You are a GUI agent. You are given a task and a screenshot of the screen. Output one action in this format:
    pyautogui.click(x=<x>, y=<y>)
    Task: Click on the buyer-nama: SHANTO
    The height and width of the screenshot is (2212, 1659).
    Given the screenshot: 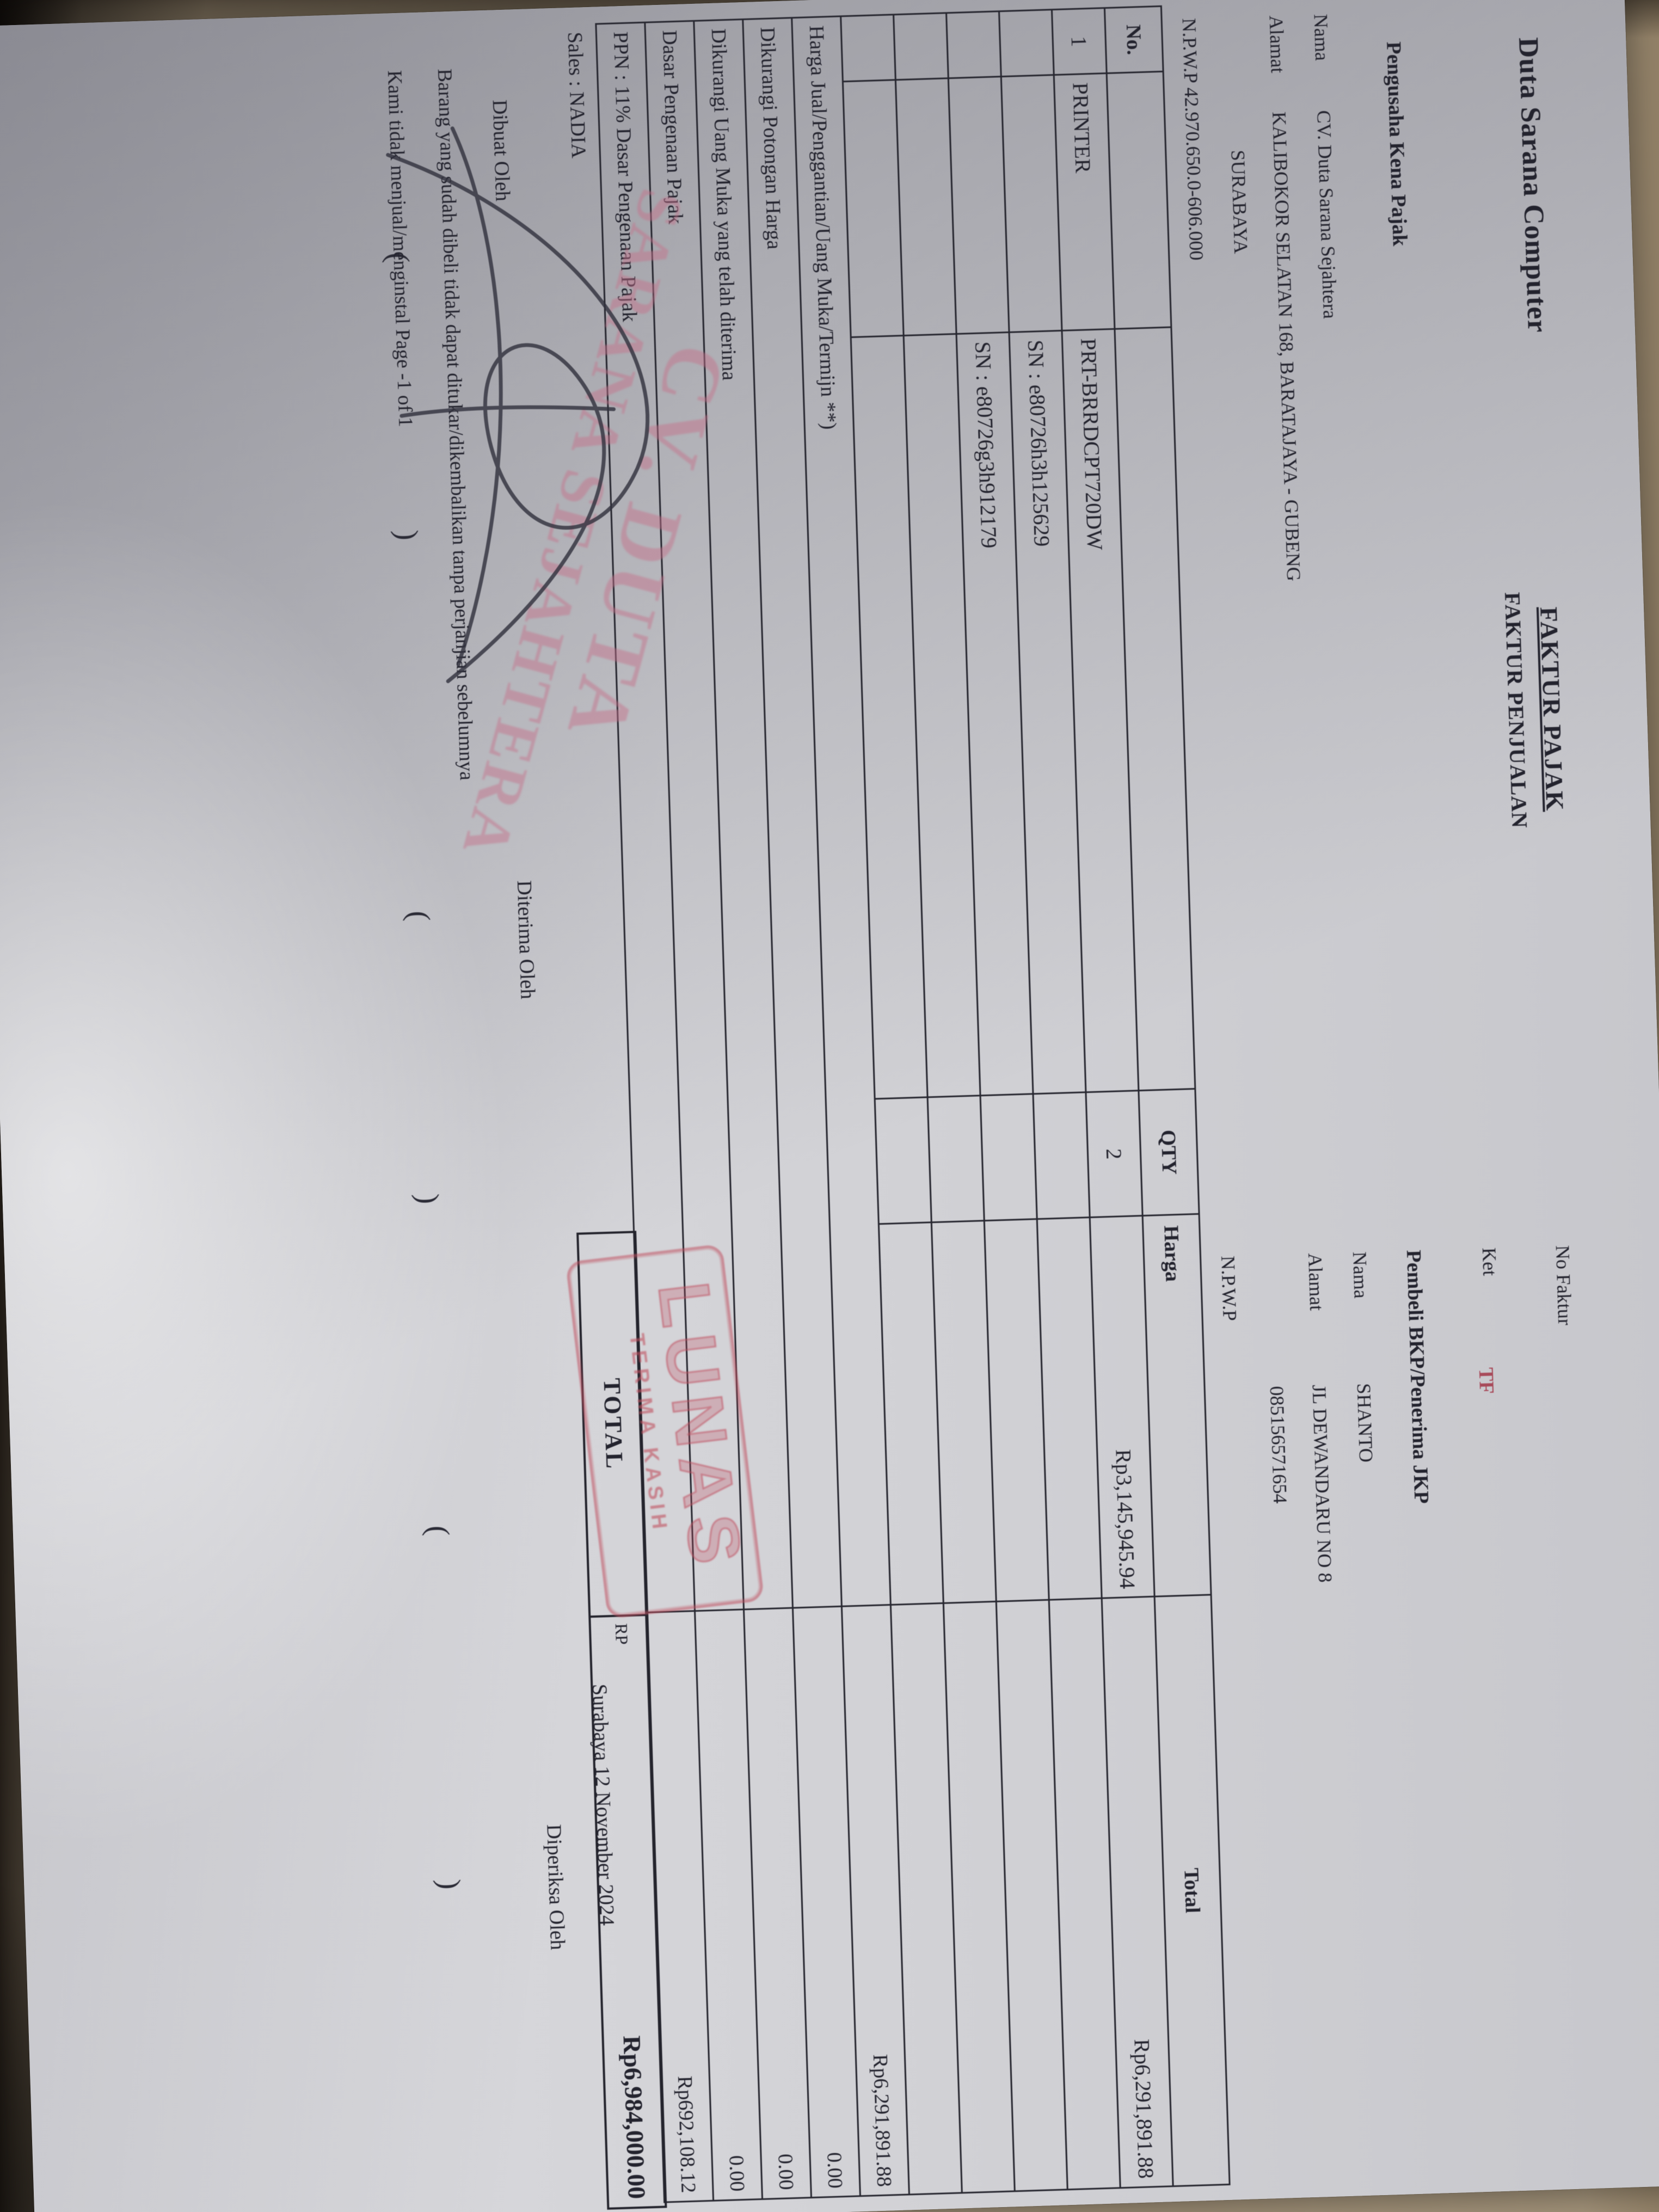 What is the action you would take?
    pyautogui.click(x=1365, y=1422)
    